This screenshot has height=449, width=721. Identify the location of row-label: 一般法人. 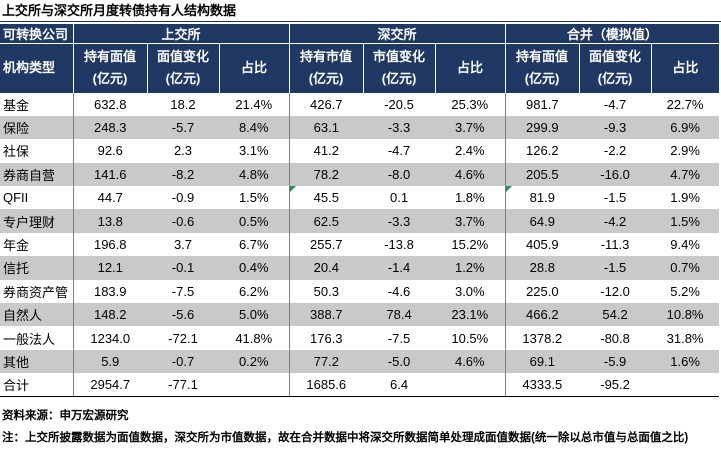
(29, 339).